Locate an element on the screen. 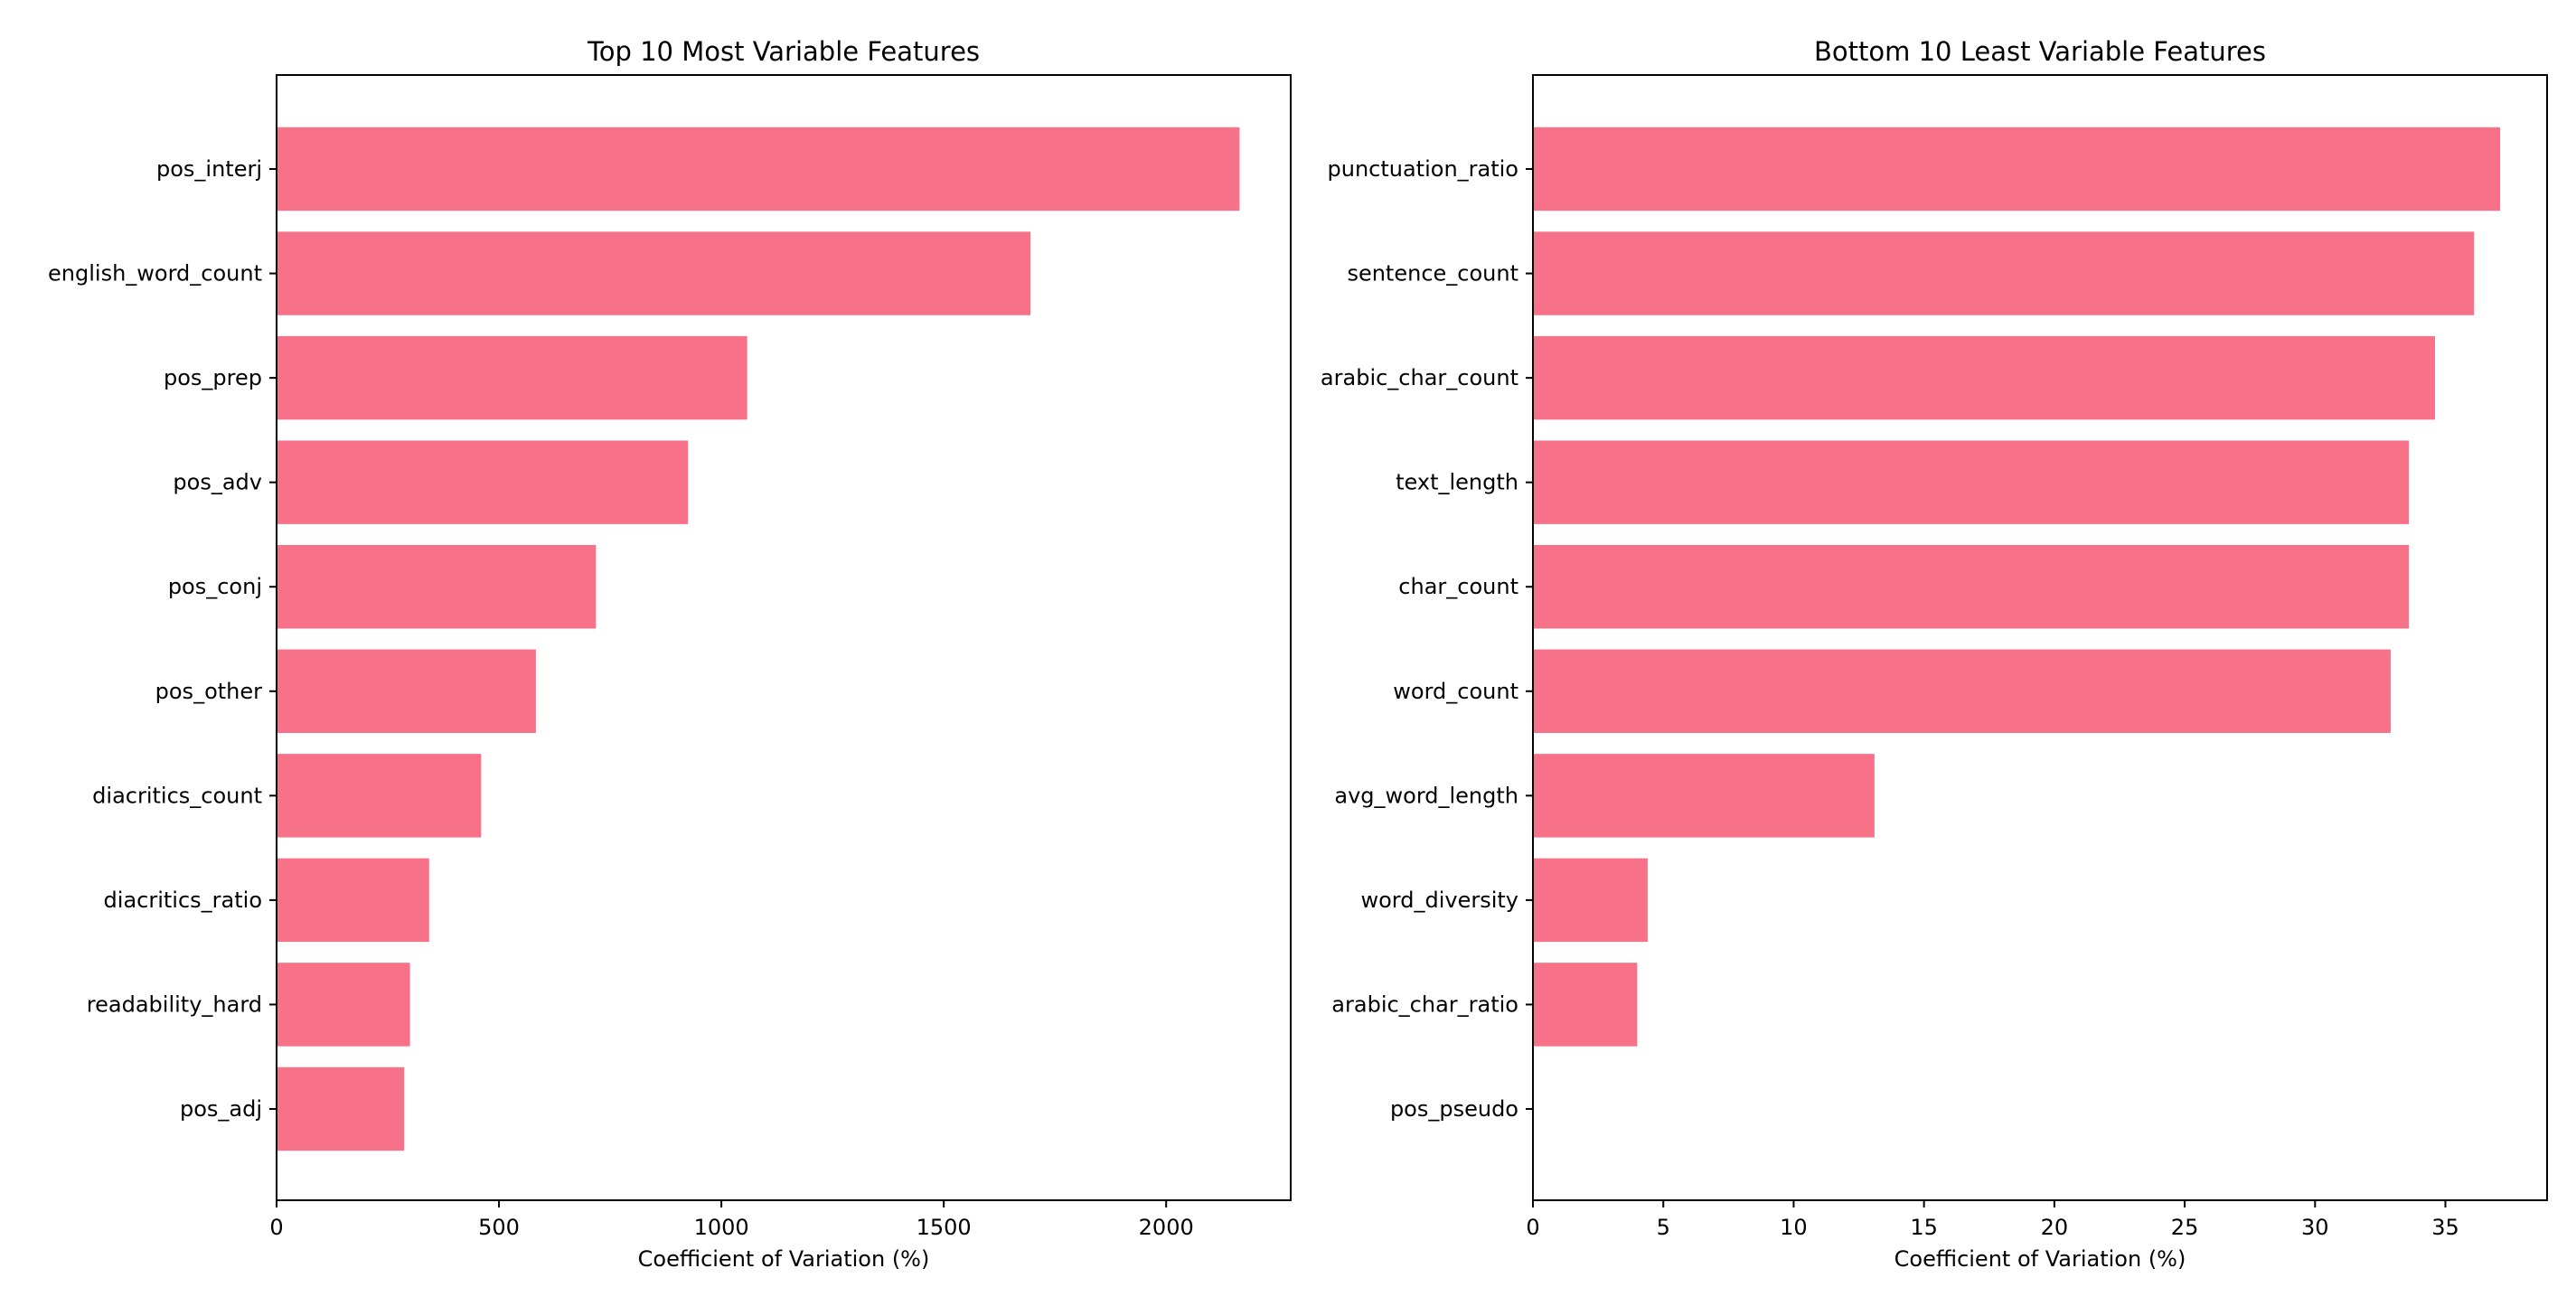 This screenshot has height=1306, width=2576. x-tick-label: 15 is located at coordinates (1924, 1227).